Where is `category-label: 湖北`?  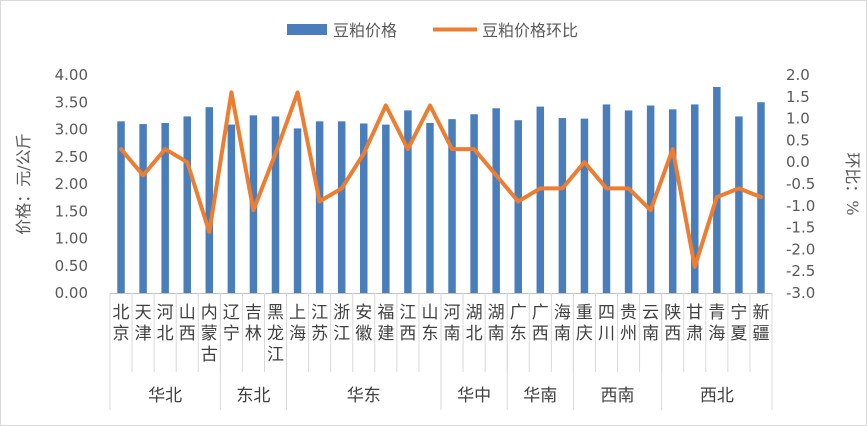 category-label: 湖北 is located at coordinates (474, 323).